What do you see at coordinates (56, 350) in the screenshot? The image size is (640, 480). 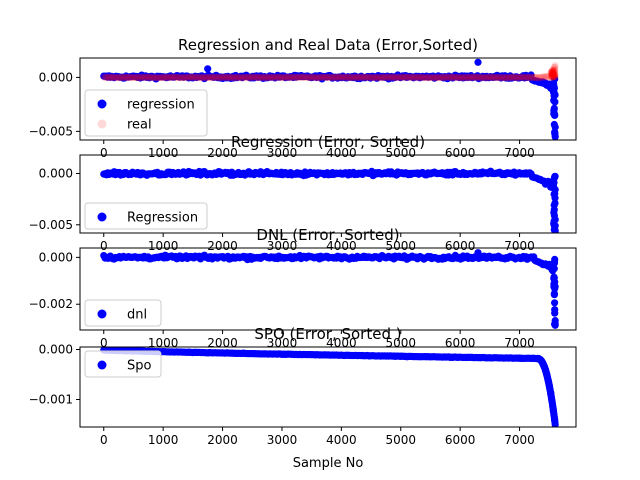 I see `y-tick-label: 0.000` at bounding box center [56, 350].